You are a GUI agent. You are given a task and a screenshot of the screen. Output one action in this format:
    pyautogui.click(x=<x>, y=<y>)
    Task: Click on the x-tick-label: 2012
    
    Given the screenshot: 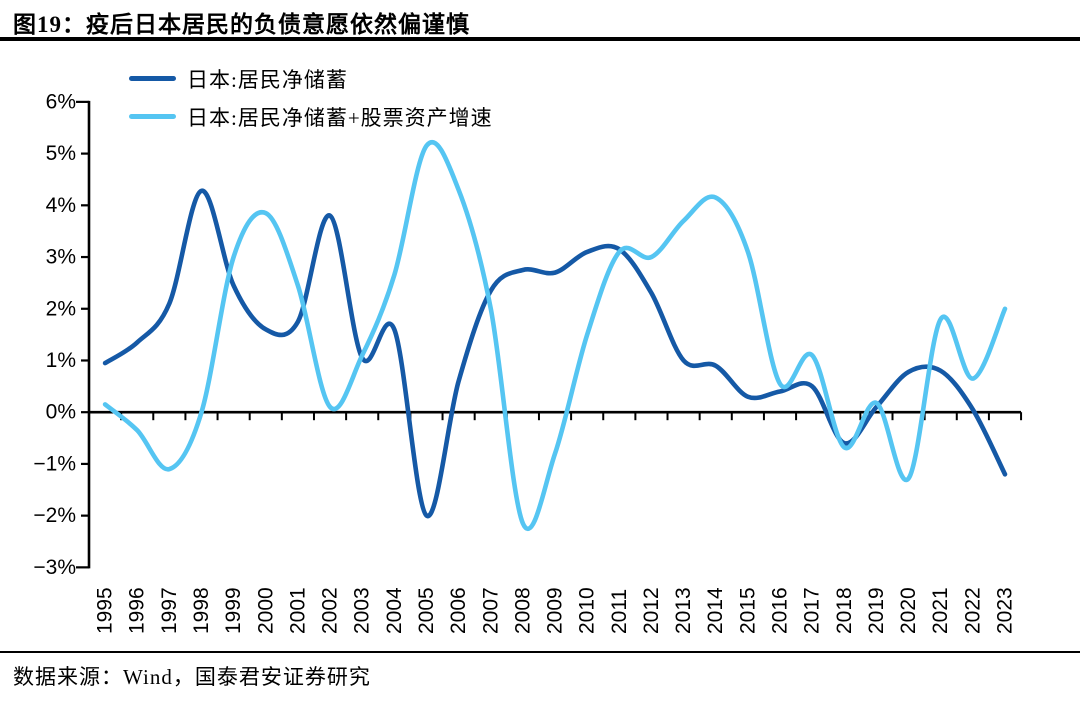 What is the action you would take?
    pyautogui.click(x=651, y=610)
    